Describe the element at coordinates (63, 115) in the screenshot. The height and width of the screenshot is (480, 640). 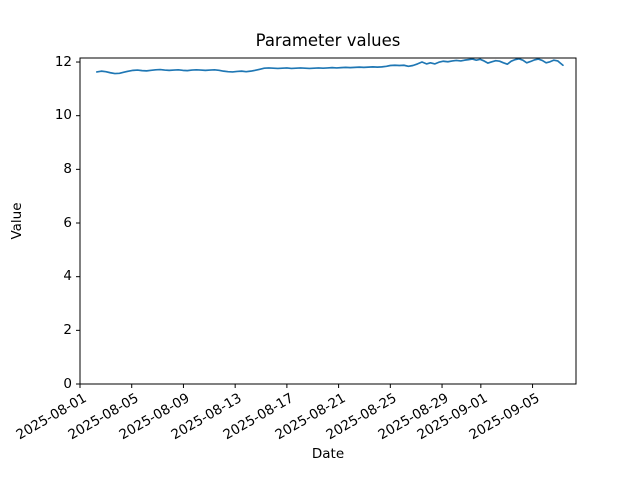
I see `y-tick-label: 10` at that location.